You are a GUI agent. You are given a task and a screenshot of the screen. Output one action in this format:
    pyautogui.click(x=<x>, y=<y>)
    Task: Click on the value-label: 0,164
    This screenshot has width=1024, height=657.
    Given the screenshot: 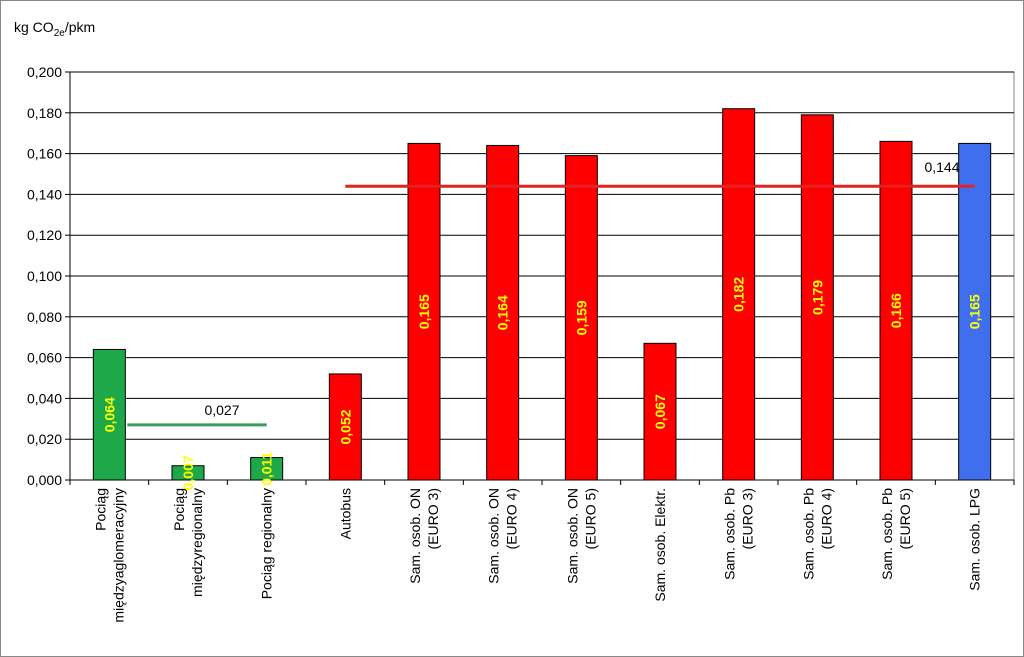 What is the action you would take?
    pyautogui.click(x=503, y=312)
    